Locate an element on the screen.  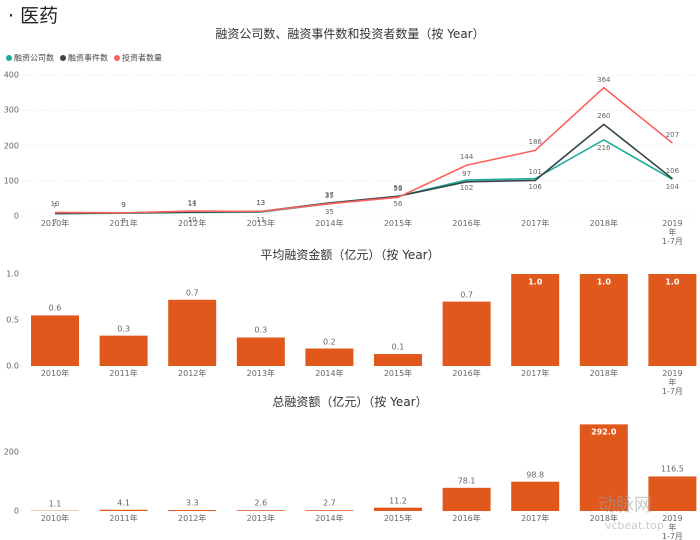
data-label: 4.1 is located at coordinates (123, 503).